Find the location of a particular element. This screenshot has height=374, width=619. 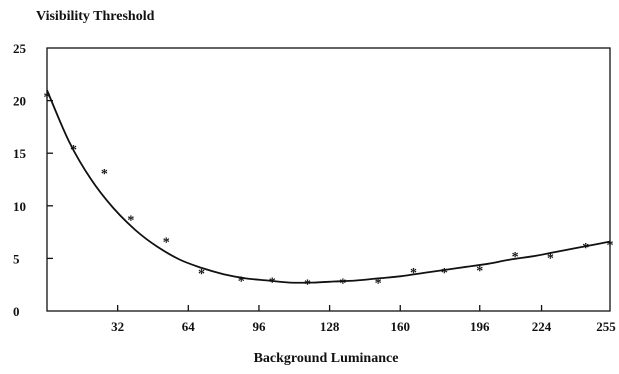

x-tick-label: 64 is located at coordinates (189, 326).